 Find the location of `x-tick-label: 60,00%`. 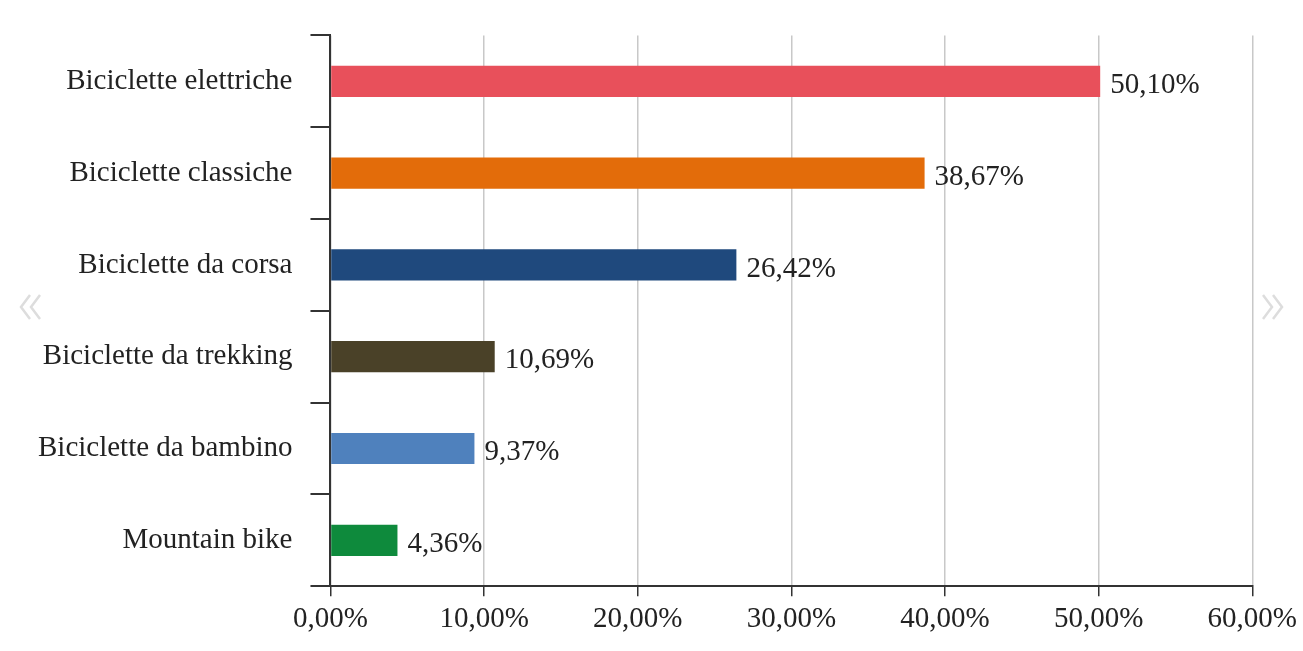

x-tick-label: 60,00% is located at coordinates (1252, 617).